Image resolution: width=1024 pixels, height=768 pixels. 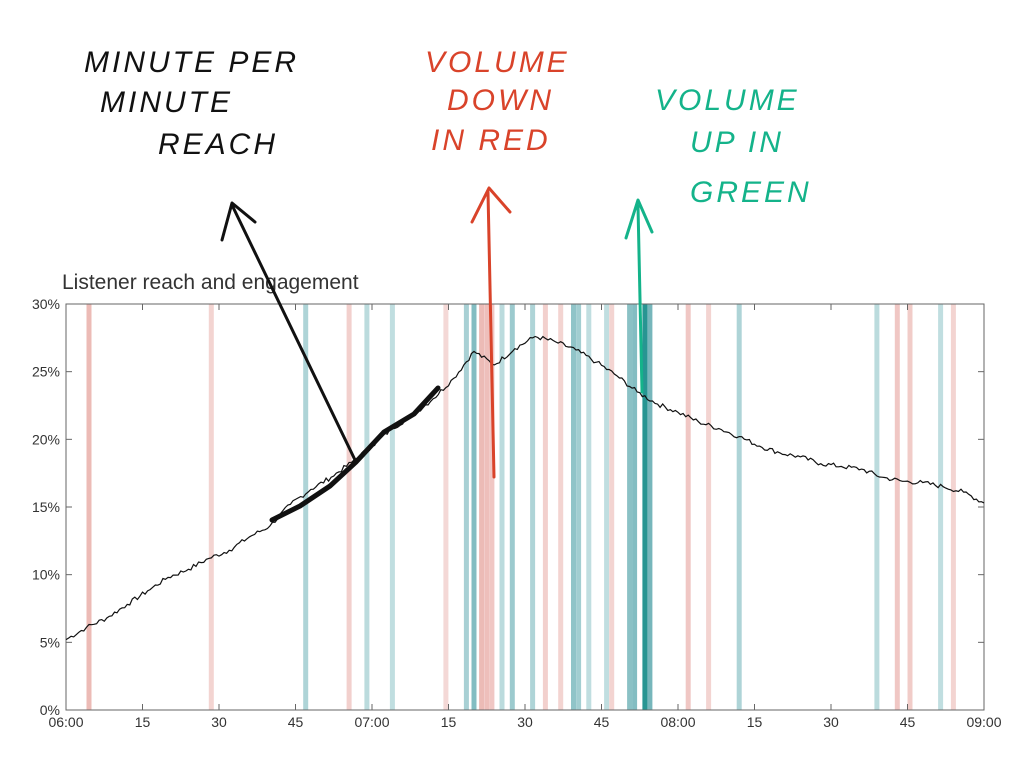 What do you see at coordinates (210, 282) in the screenshot?
I see `chart-title: Listener reach and engagement` at bounding box center [210, 282].